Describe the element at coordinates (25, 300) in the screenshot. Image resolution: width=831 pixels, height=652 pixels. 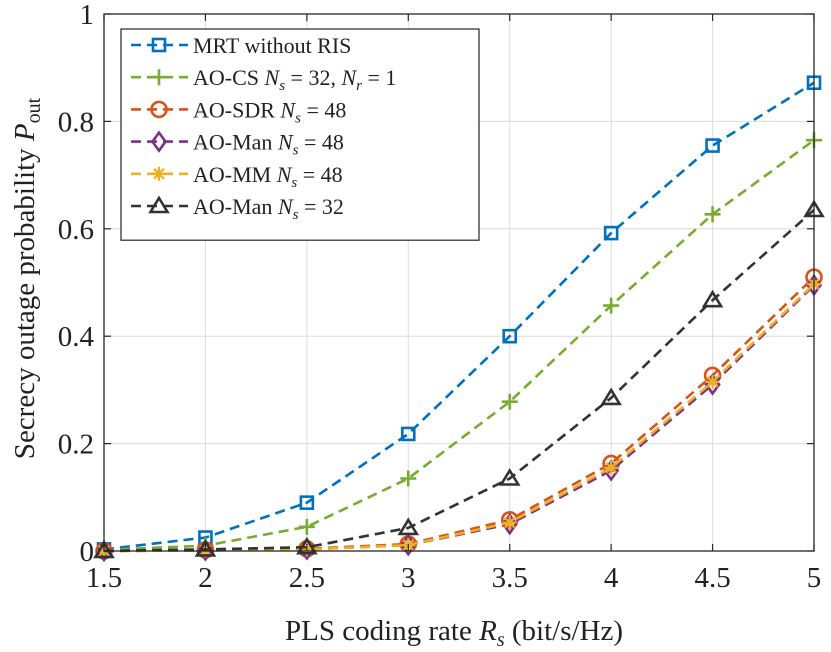
I see `y-axis-label-text: Secrecy outage probability` at that location.